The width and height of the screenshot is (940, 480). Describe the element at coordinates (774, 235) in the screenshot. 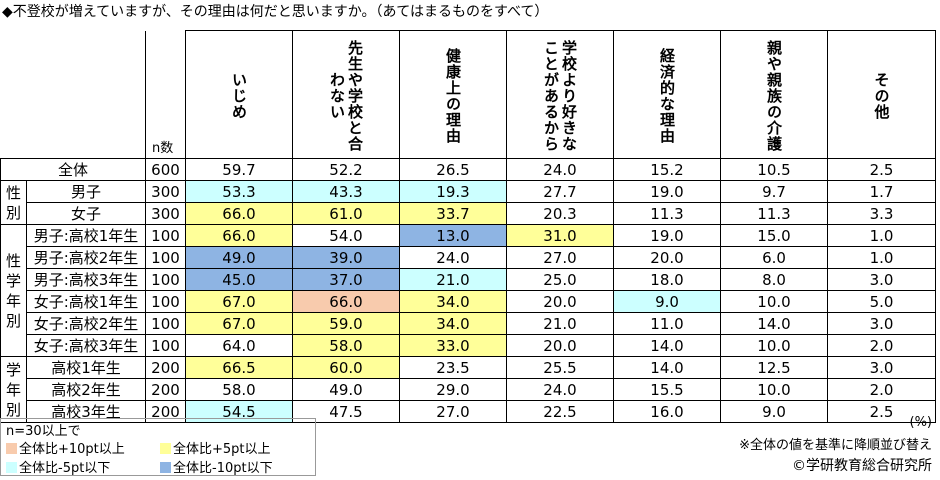

I see `value-cell: 15.0` at that location.